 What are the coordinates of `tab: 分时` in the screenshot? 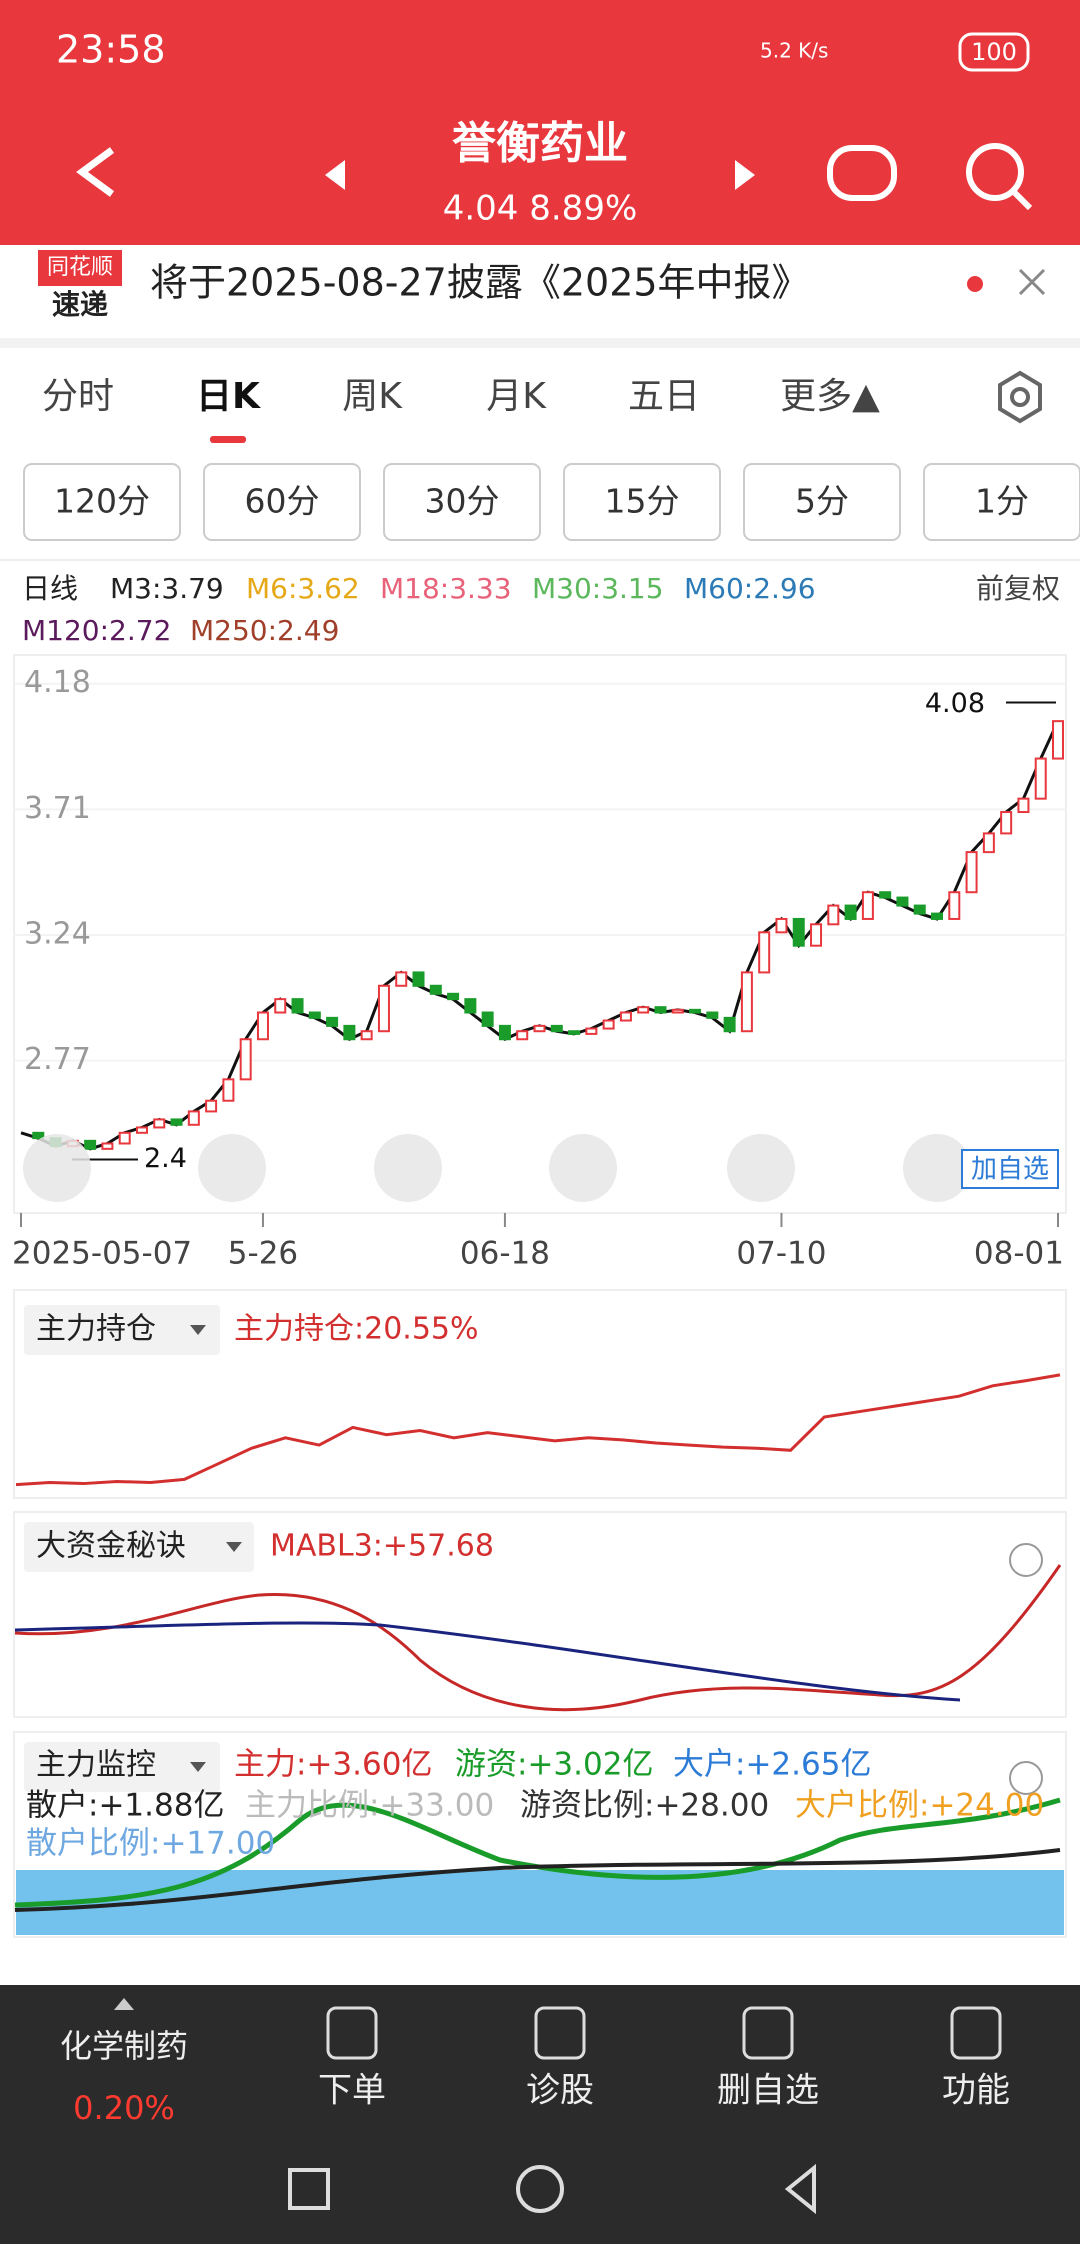 It's located at (78, 396).